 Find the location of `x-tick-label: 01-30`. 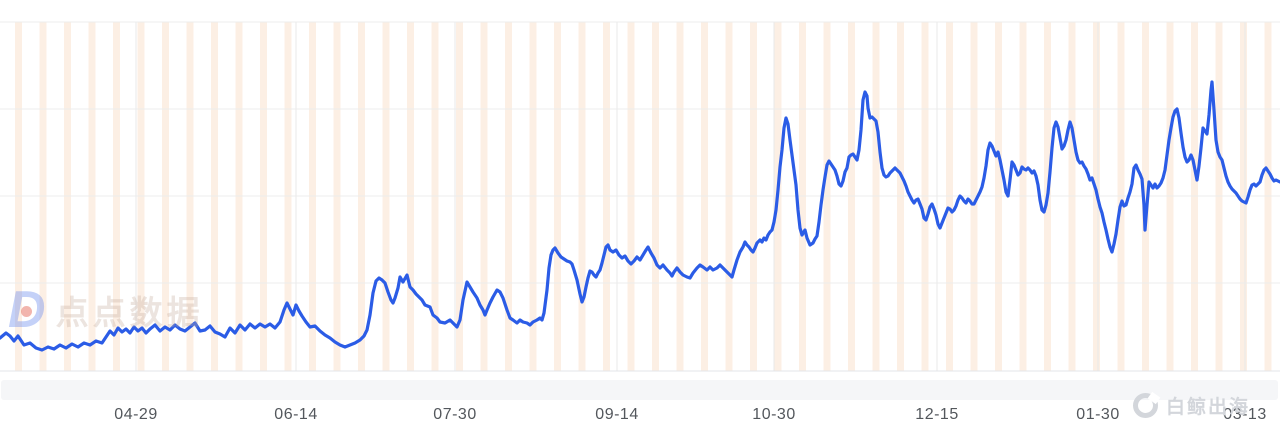

x-tick-label: 01-30 is located at coordinates (1098, 414).